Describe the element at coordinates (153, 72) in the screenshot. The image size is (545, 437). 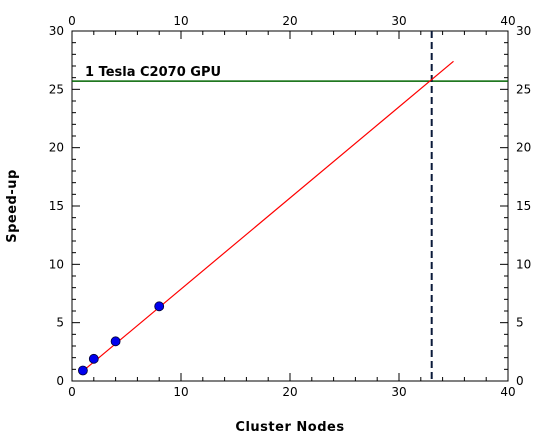
I see `gpu-reference-label: 1 Tesla C2070 GPU` at that location.